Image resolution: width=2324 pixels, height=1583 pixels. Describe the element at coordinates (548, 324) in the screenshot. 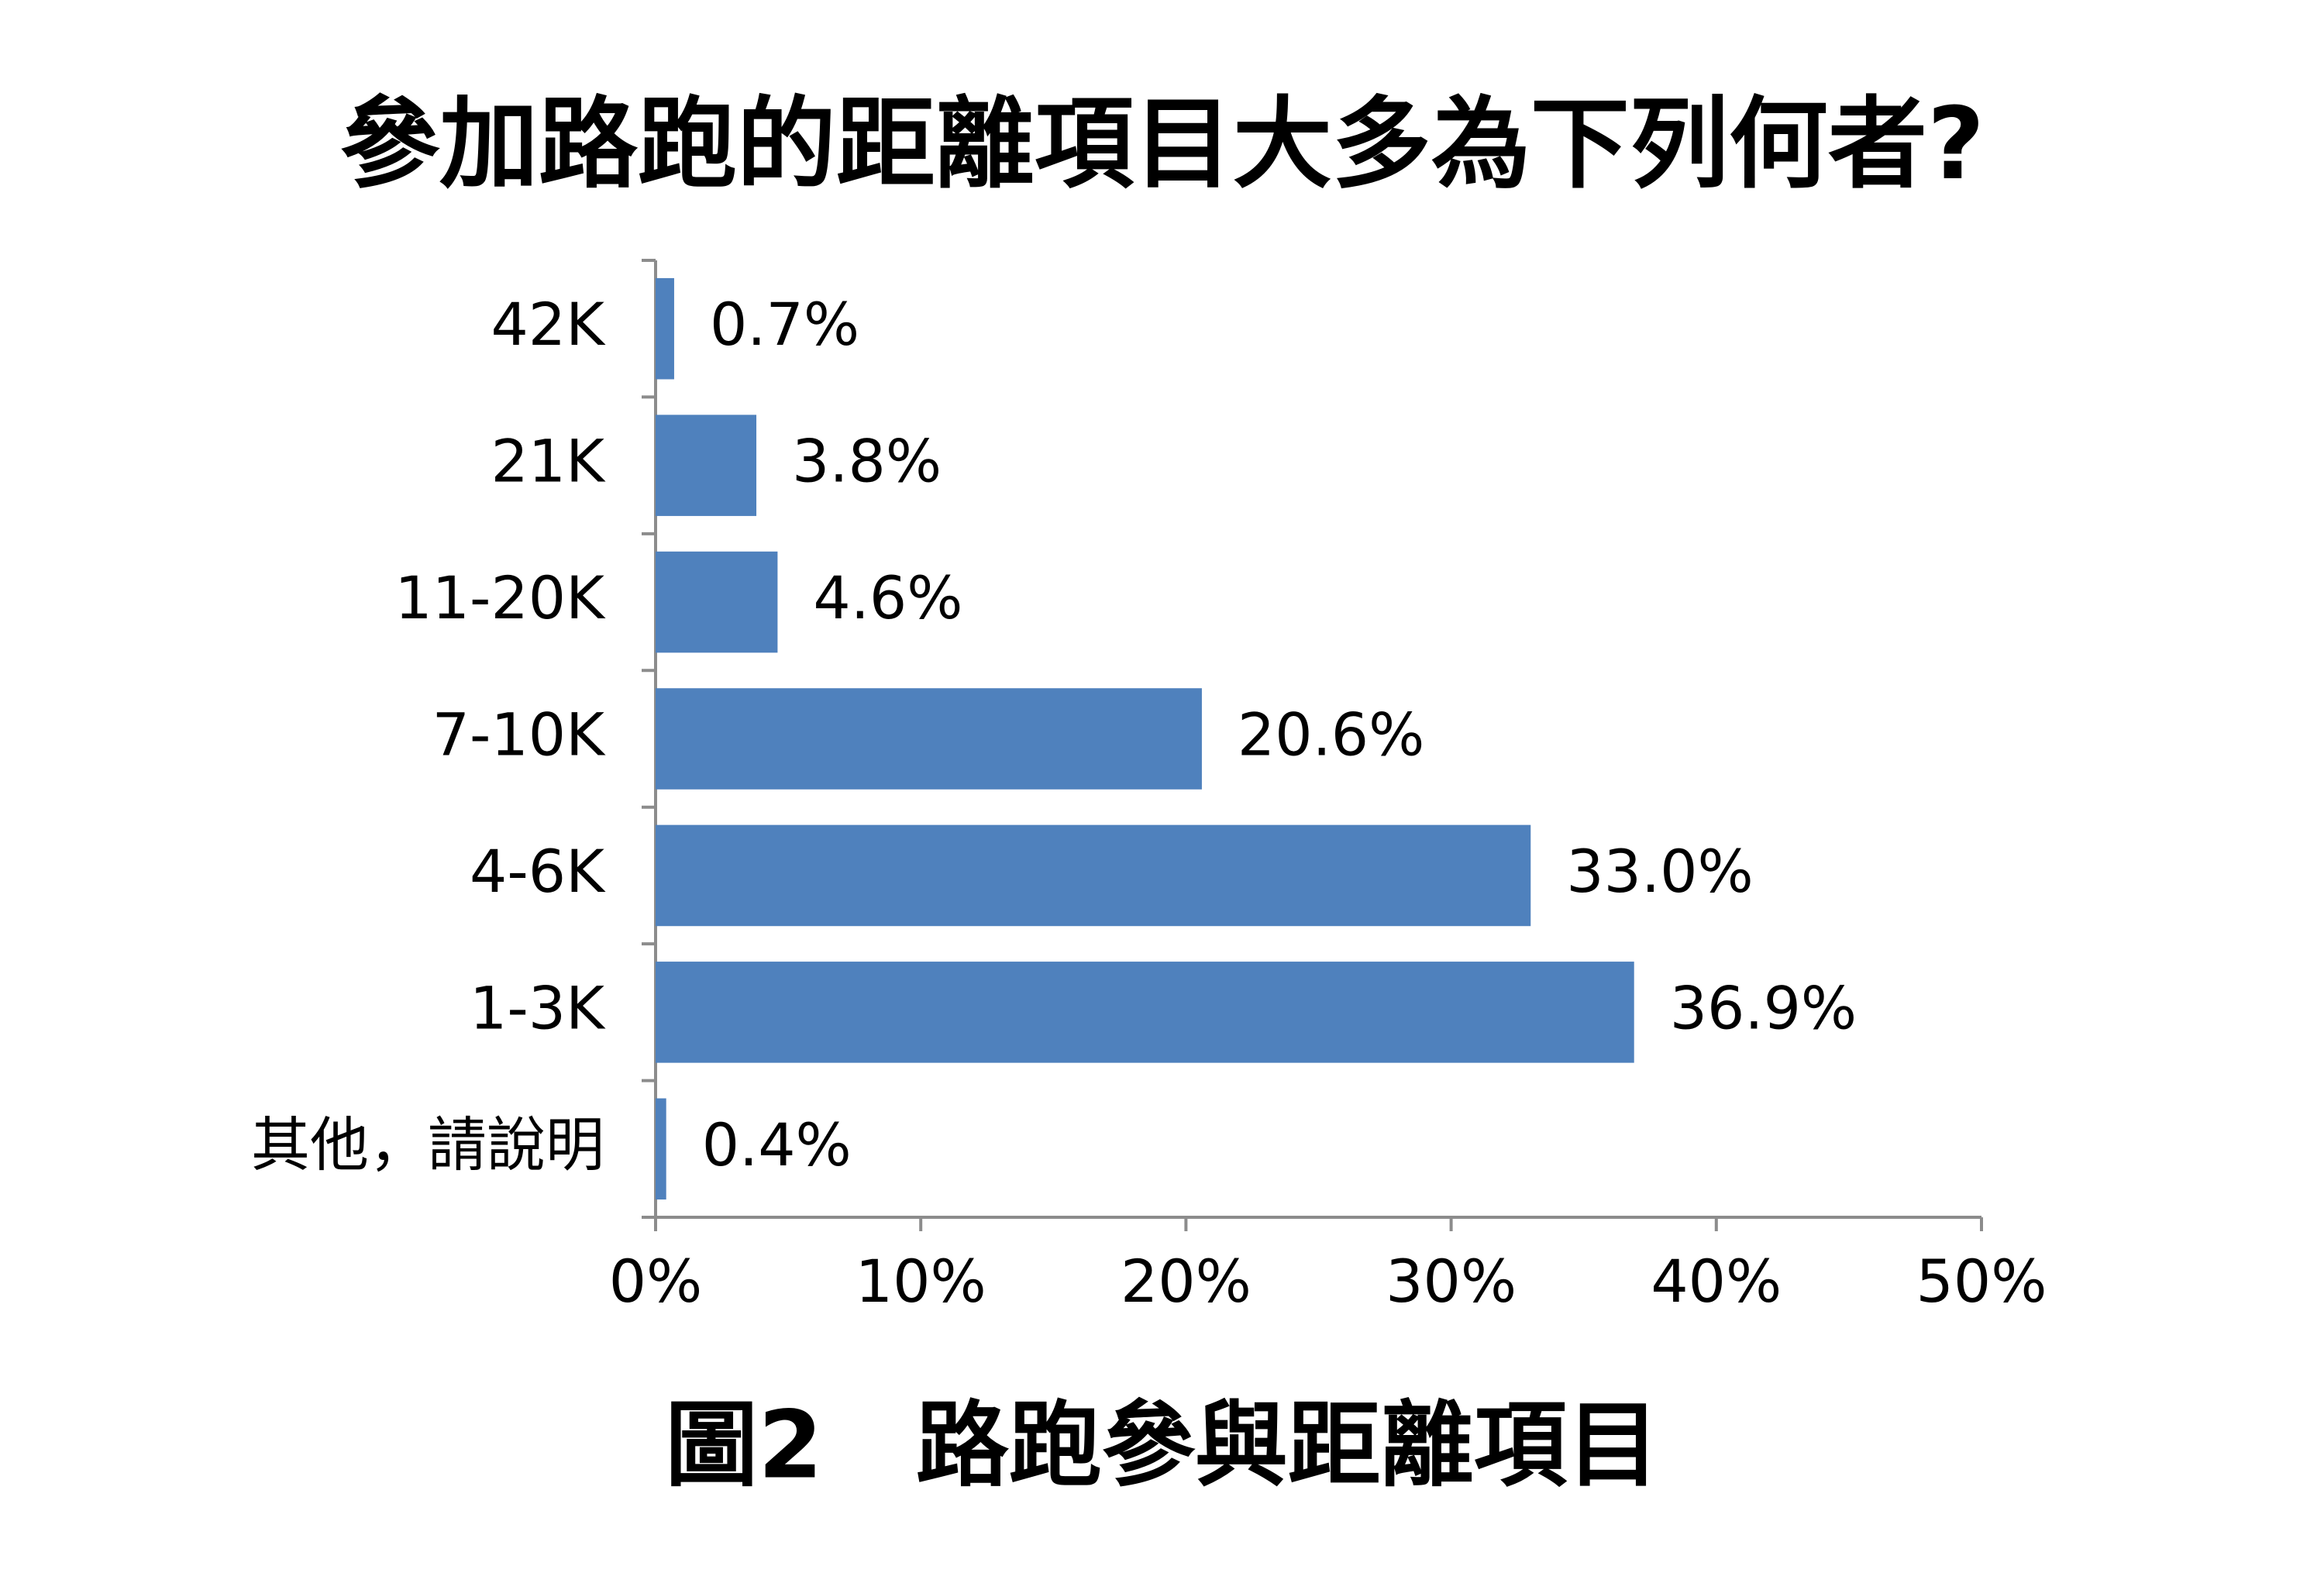

I see `y-tick-label: 42K` at that location.